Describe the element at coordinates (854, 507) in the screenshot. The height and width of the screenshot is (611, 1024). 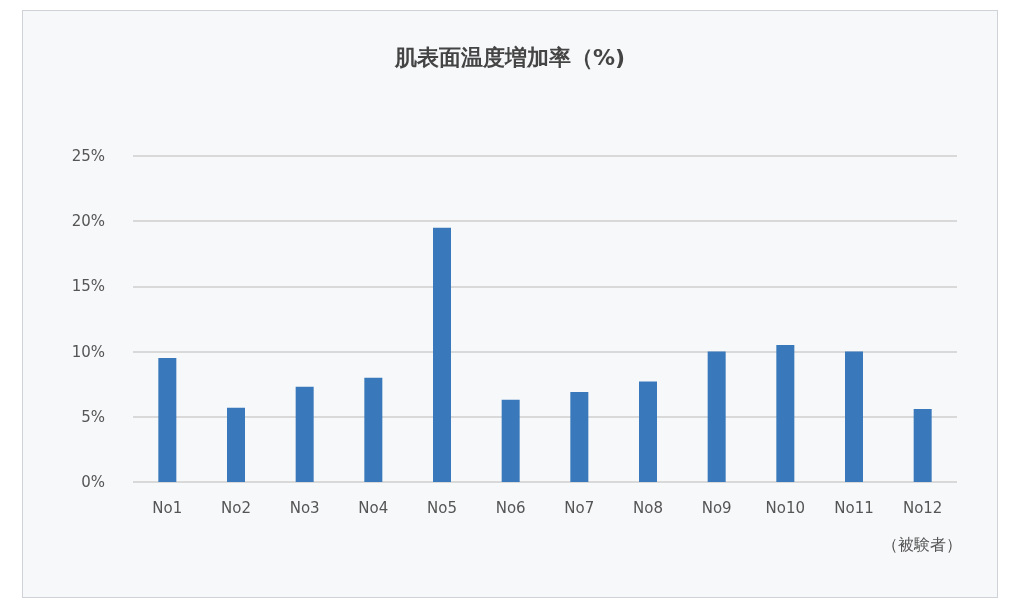
I see `x-tick-label: No11` at that location.